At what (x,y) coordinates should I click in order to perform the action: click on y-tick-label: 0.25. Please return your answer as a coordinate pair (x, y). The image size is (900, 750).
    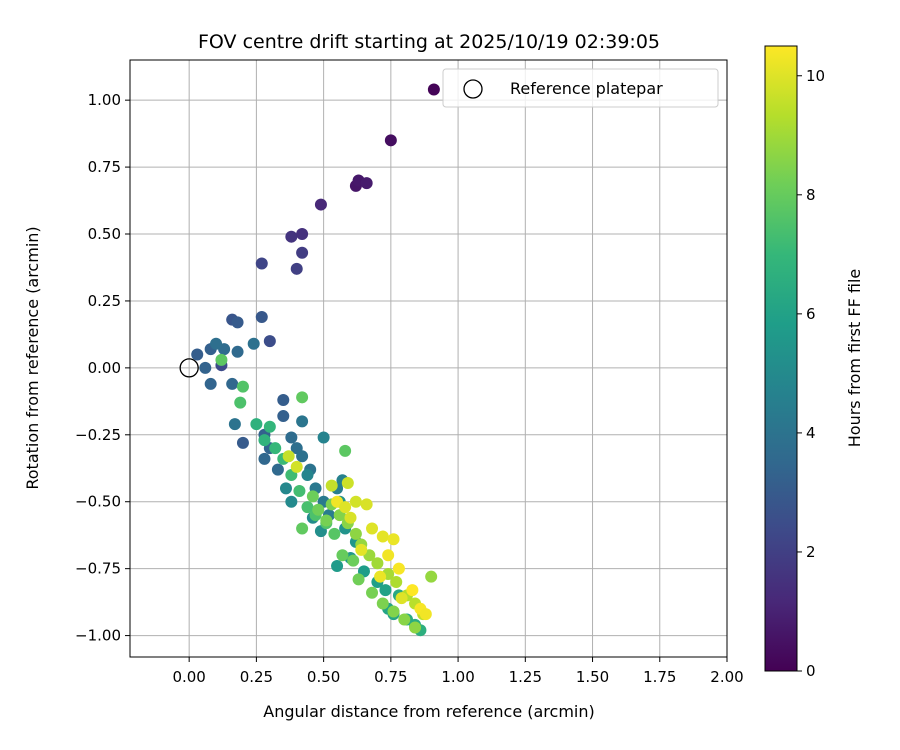
    Looking at the image, I should click on (104, 301).